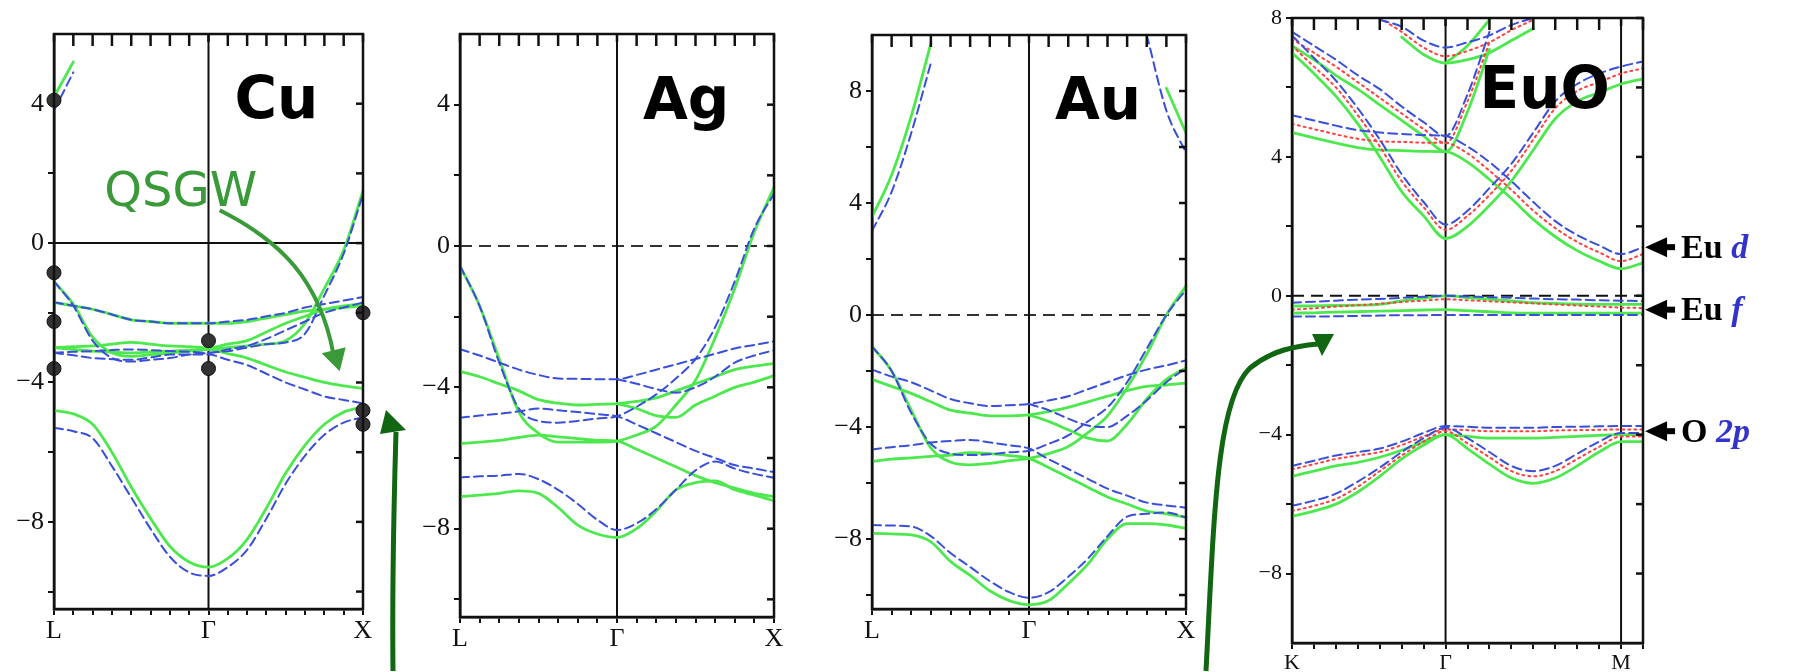  What do you see at coordinates (1716, 430) in the screenshot?
I see `annotation: O 2p` at bounding box center [1716, 430].